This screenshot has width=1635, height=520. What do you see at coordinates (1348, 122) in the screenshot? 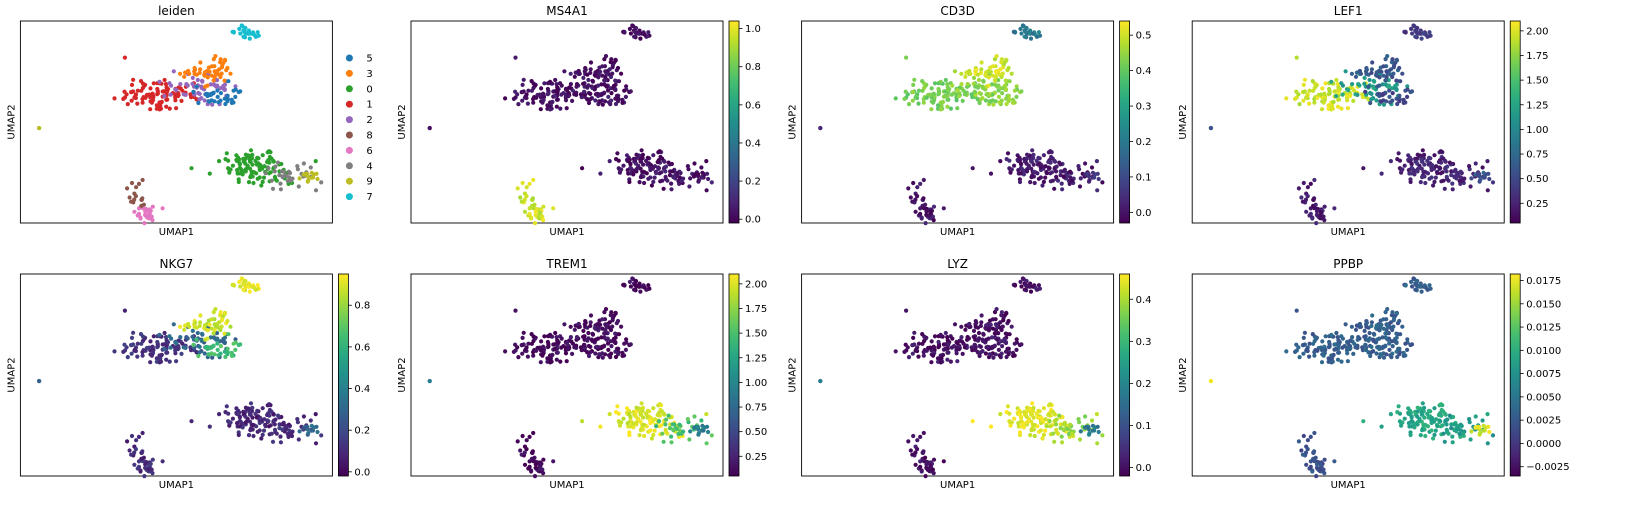
I see `plot-frame` at bounding box center [1348, 122].